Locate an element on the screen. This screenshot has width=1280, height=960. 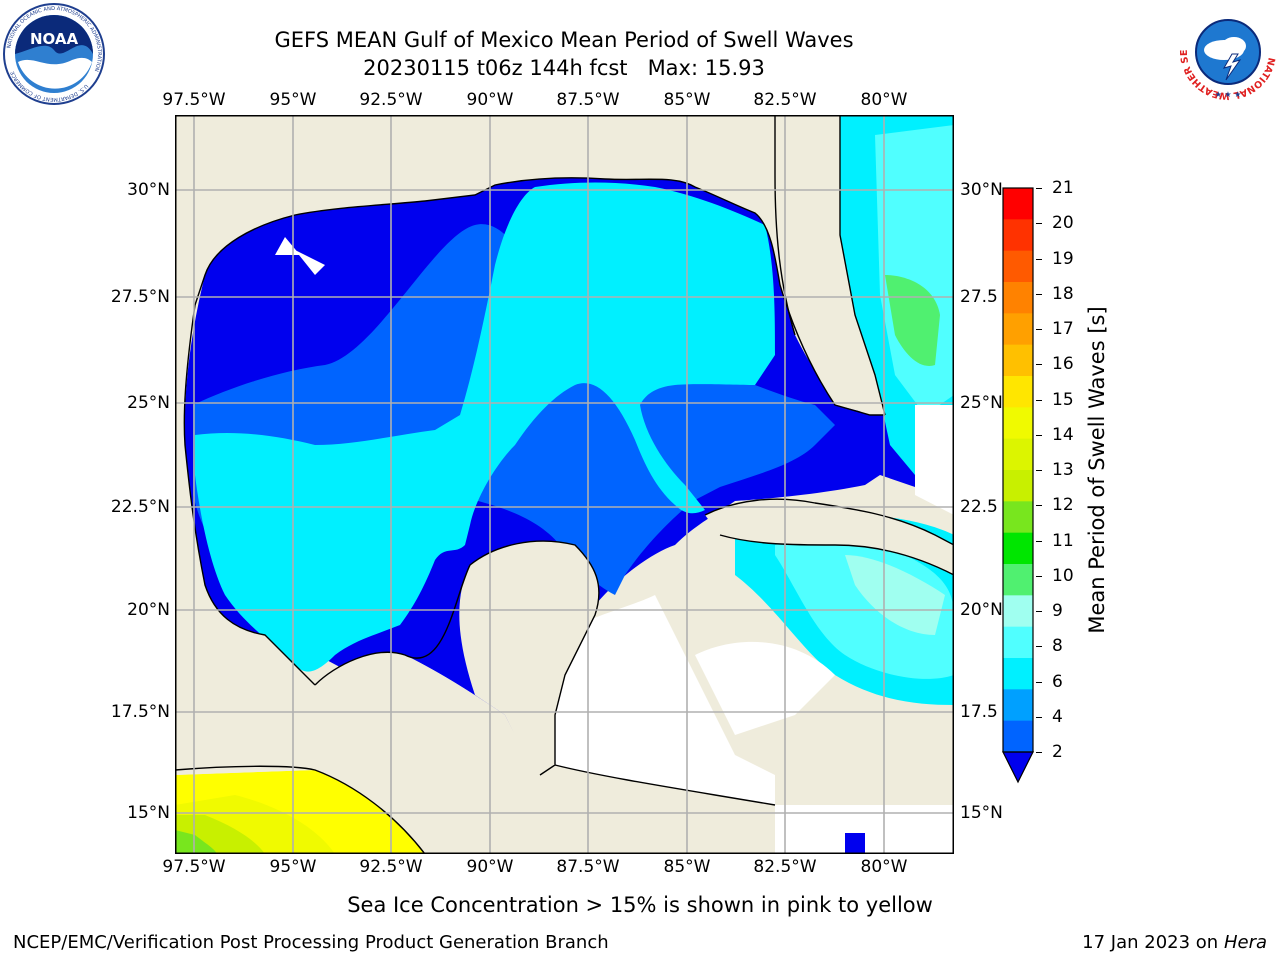
lon-tick-top: 95°W is located at coordinates (293, 100).